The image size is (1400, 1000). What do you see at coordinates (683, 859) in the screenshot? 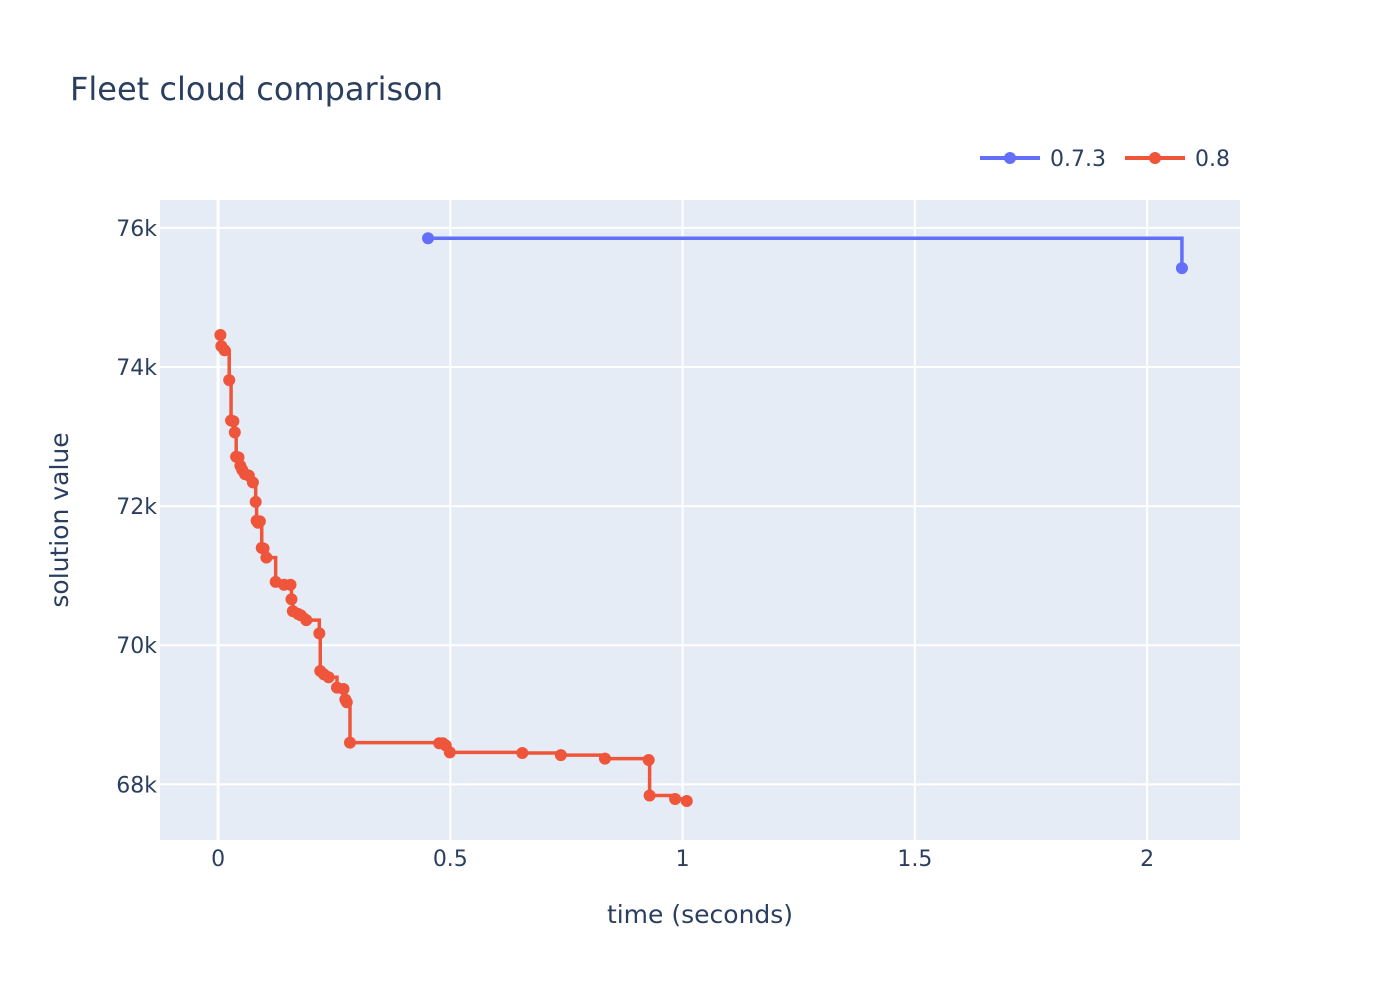
I see `x-tick-label: 1` at bounding box center [683, 859].